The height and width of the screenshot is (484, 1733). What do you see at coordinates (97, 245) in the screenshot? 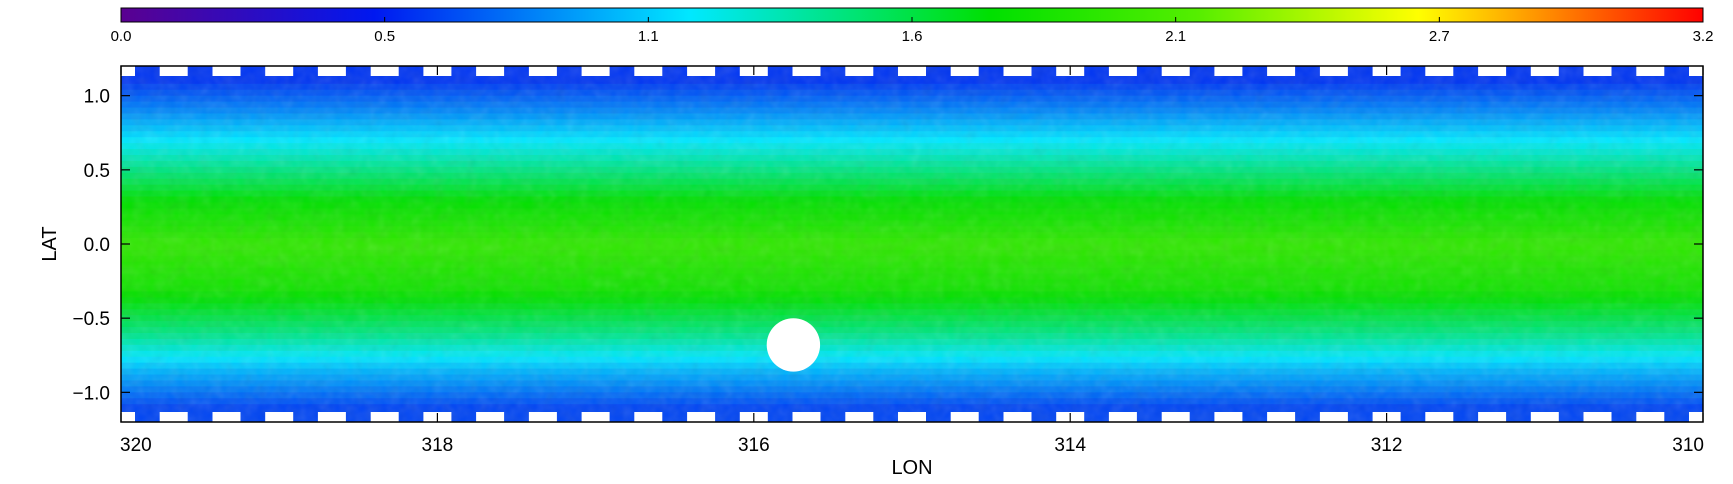
I see `y-tick-label: 0.0` at bounding box center [97, 245].